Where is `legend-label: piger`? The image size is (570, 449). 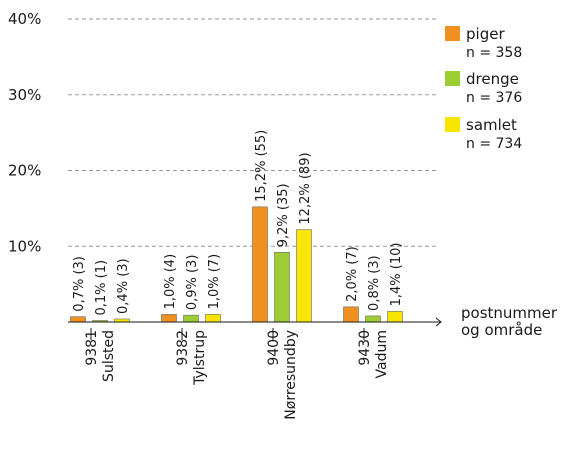
legend-label: piger is located at coordinates (485, 34).